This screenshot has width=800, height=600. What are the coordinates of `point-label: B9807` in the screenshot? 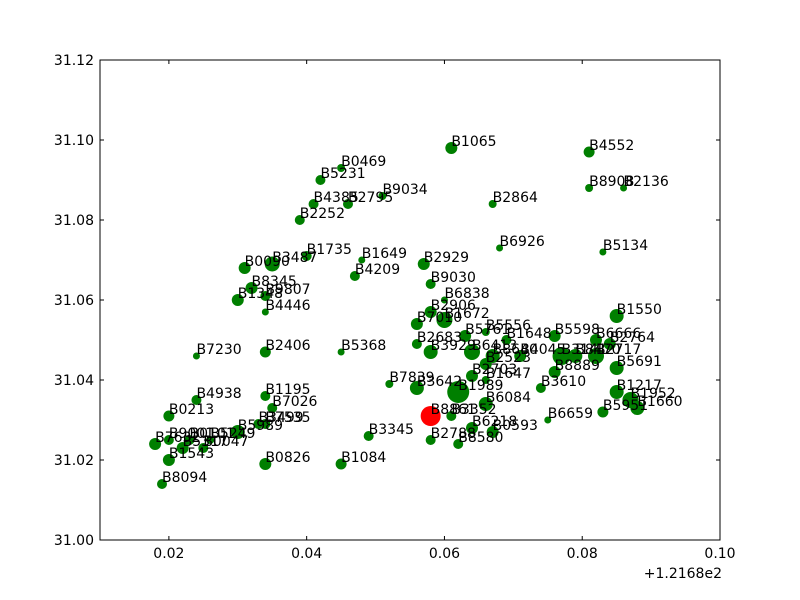 It's located at (287, 290).